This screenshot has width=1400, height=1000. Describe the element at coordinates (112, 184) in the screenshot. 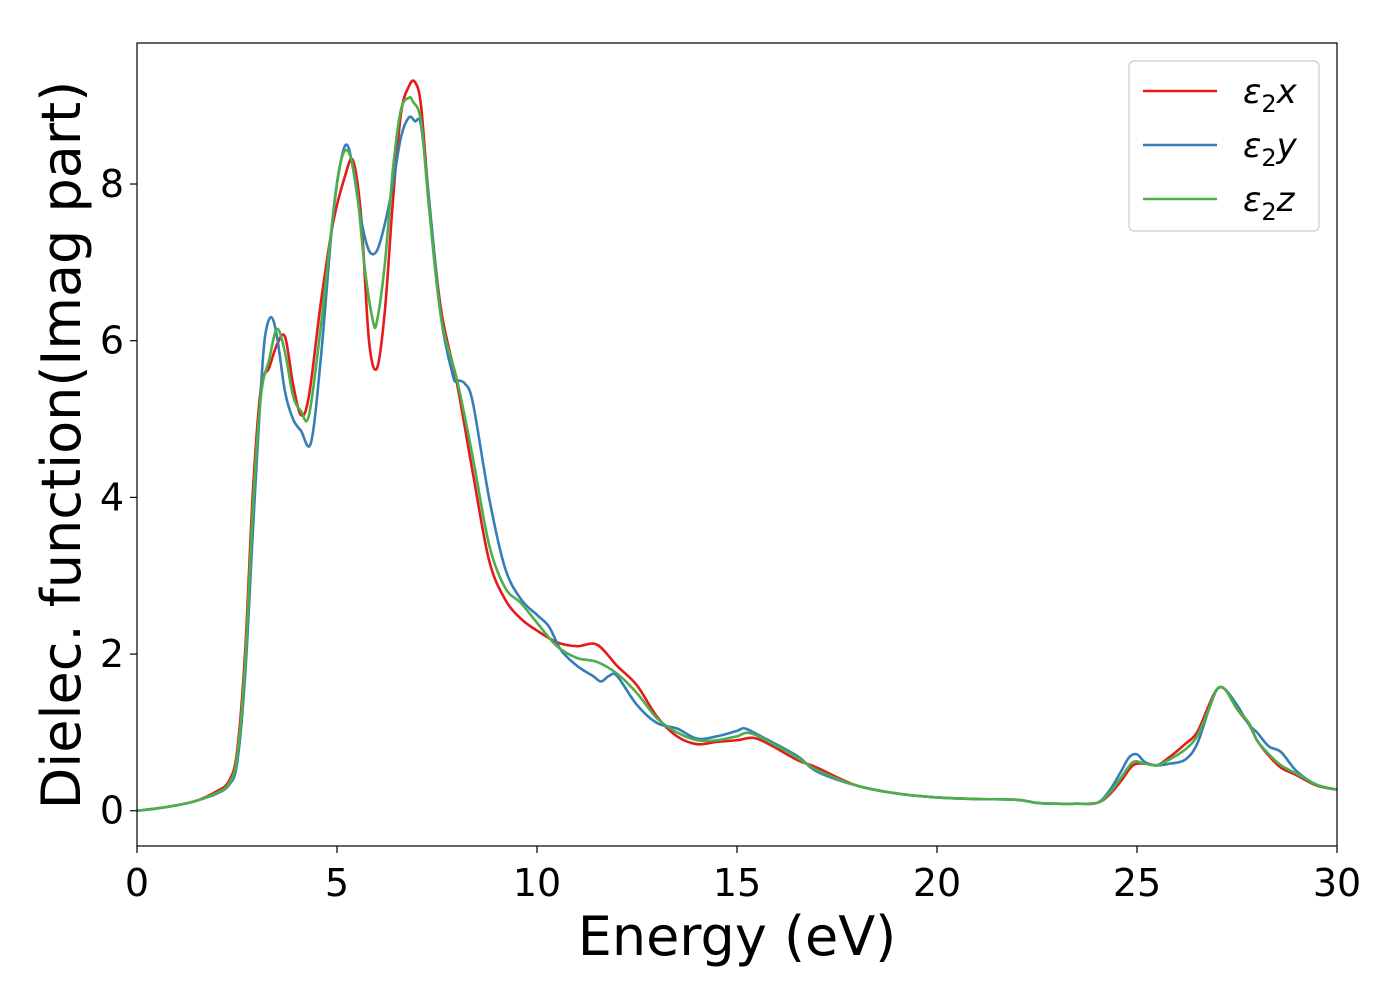

I see `y-tick-label: 8` at that location.